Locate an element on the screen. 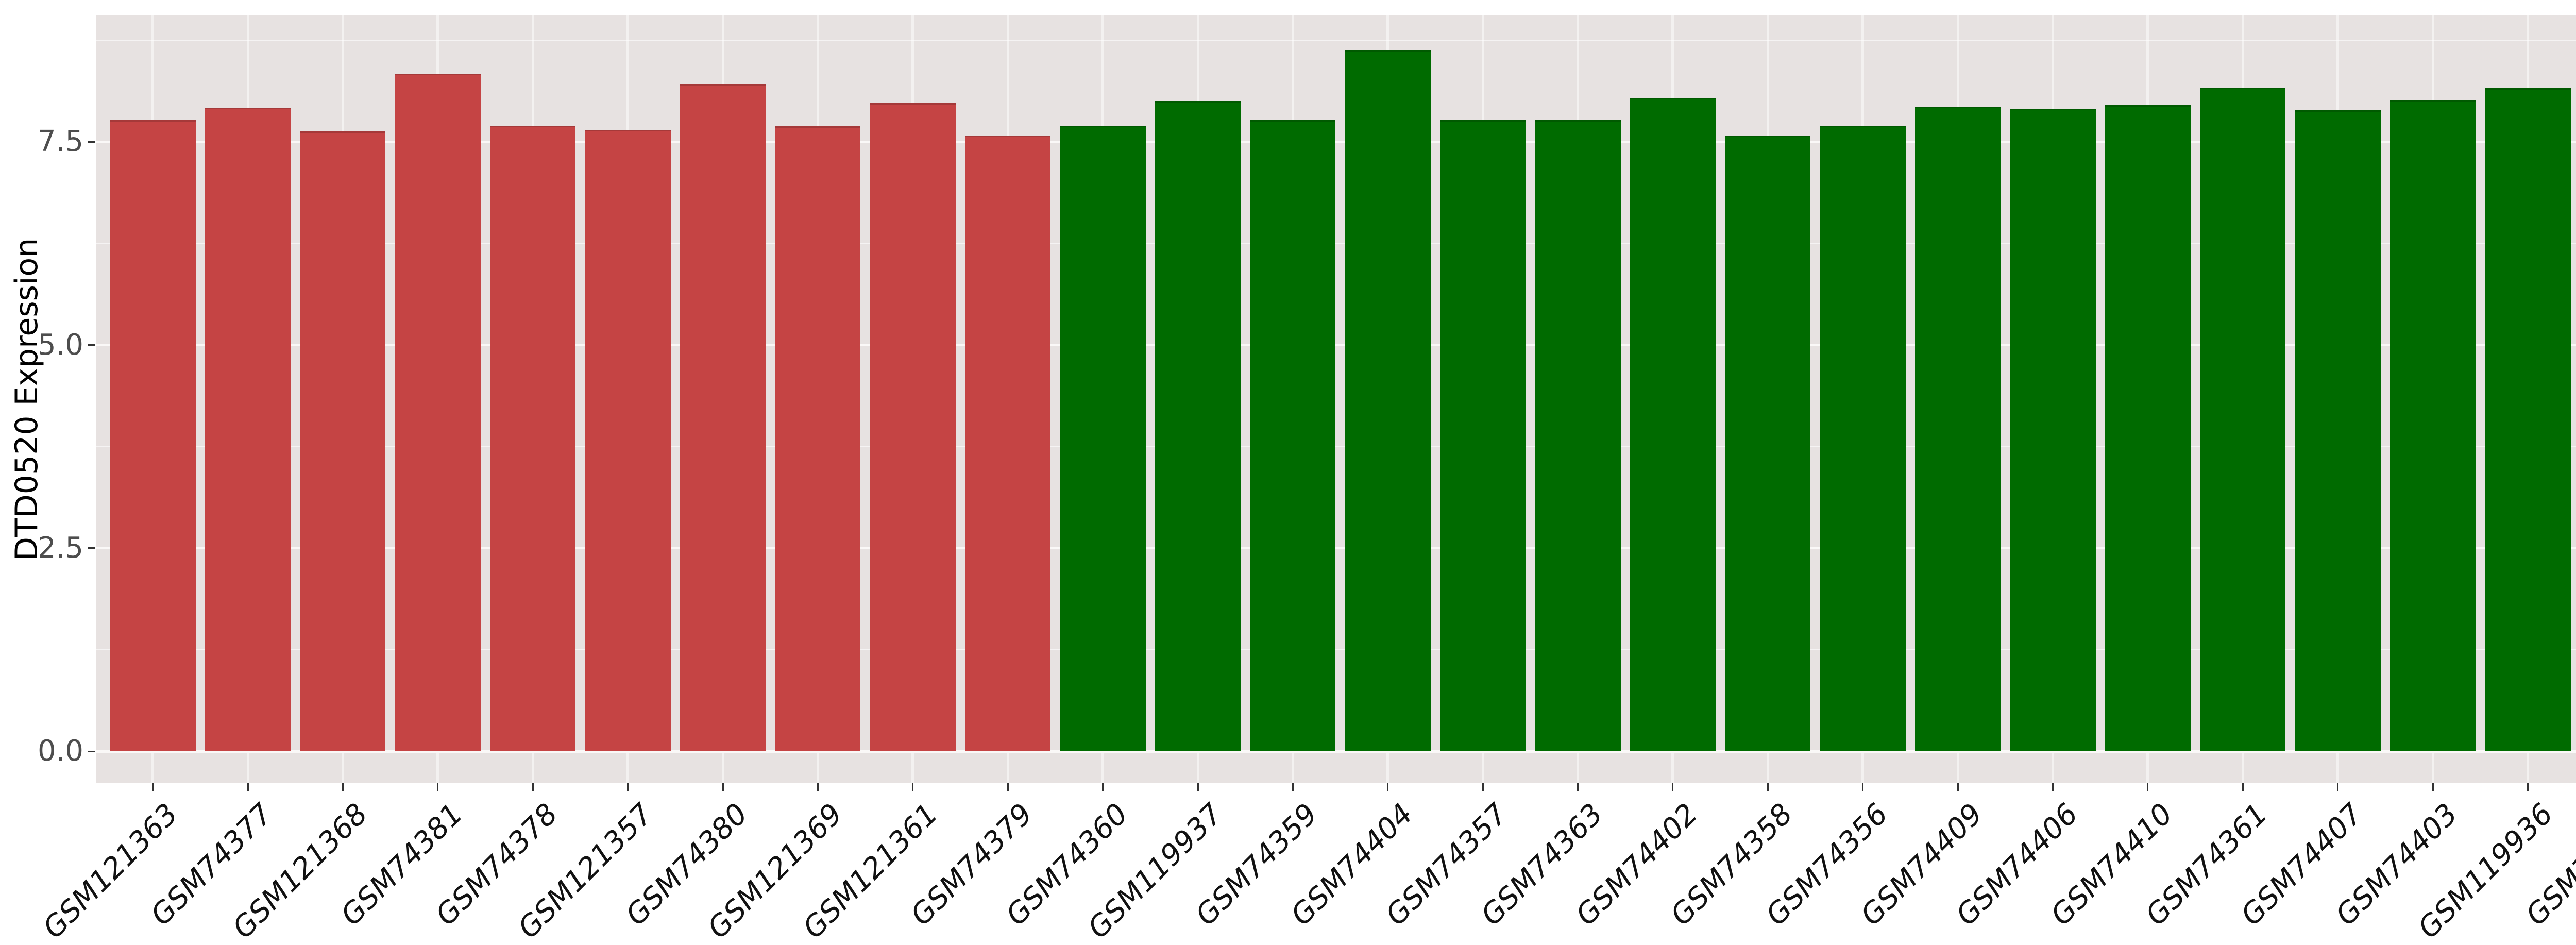 The image size is (2576, 945). y-tick-label: 5.0 is located at coordinates (60, 345).